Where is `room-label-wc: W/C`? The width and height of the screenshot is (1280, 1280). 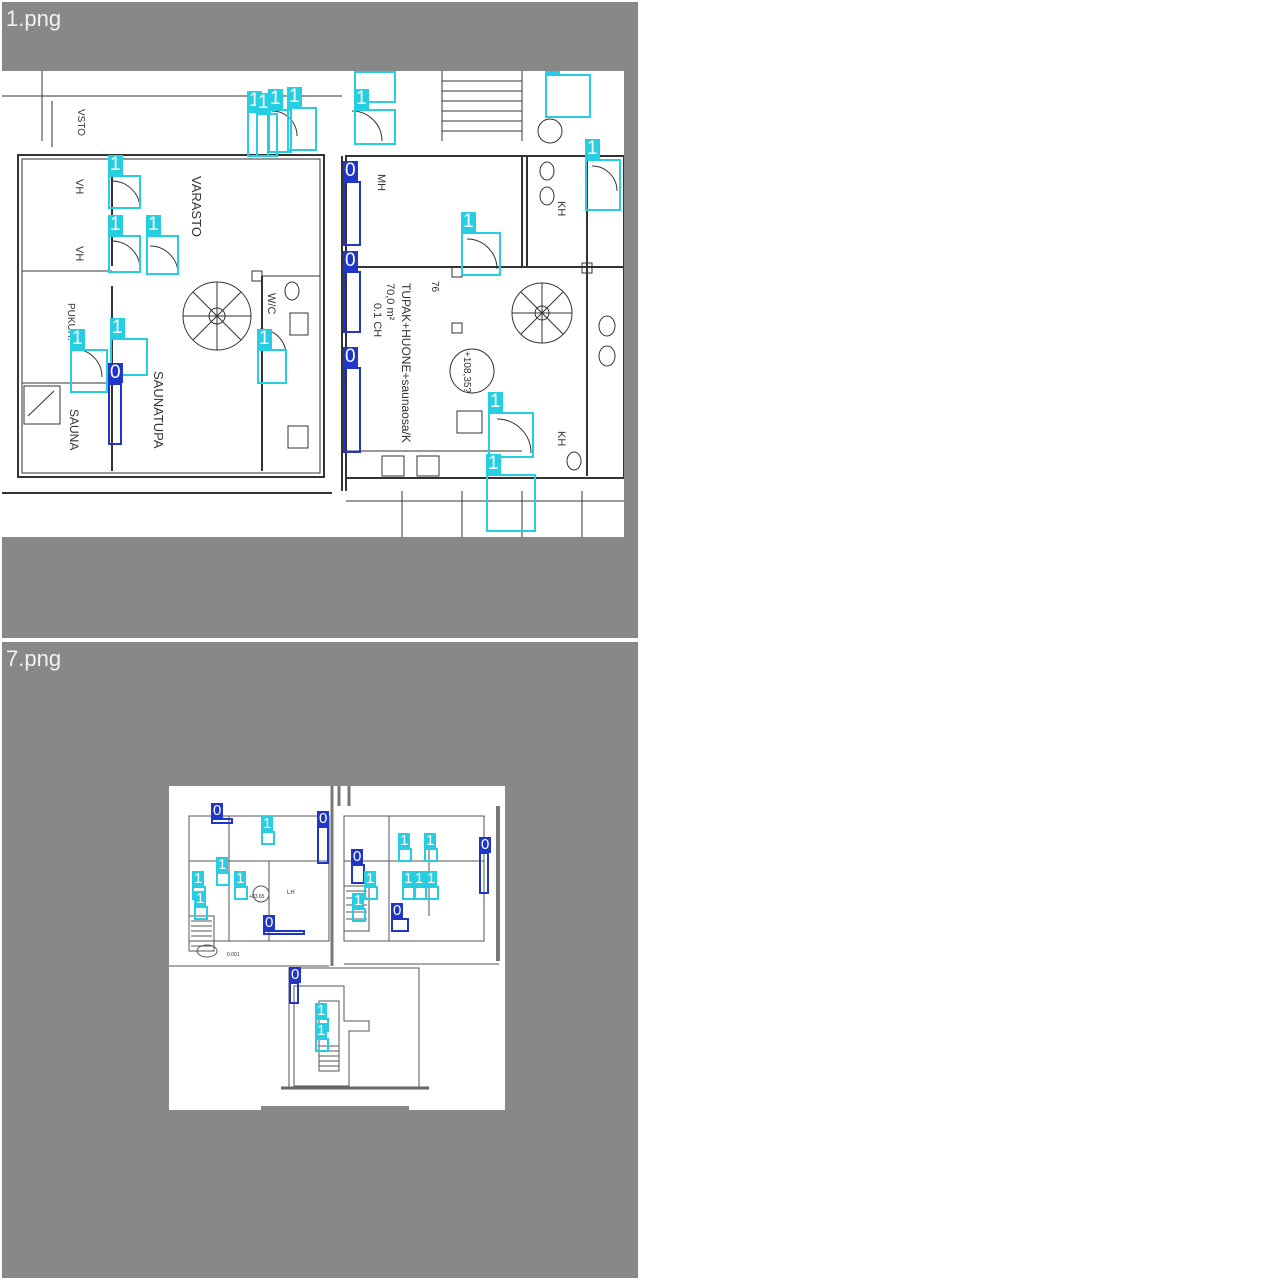 room-label-wc: W/C is located at coordinates (271, 303).